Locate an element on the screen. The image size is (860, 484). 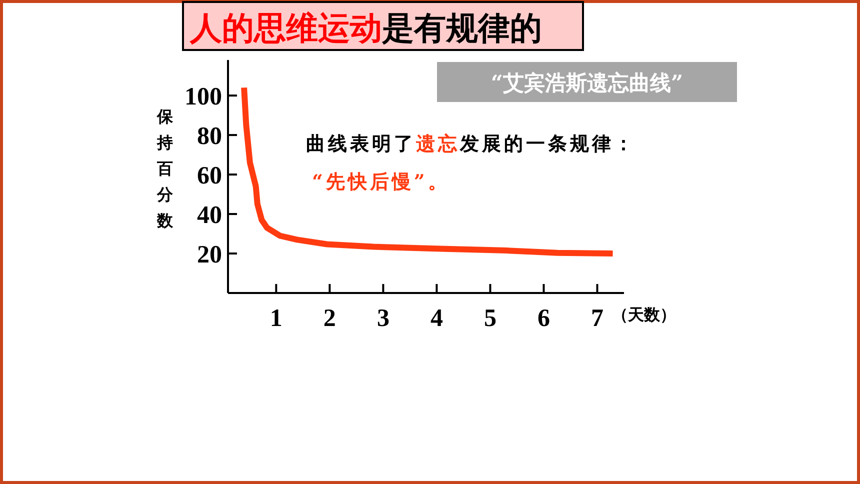
annotation: “先快后慢”。 is located at coordinates (381, 182).